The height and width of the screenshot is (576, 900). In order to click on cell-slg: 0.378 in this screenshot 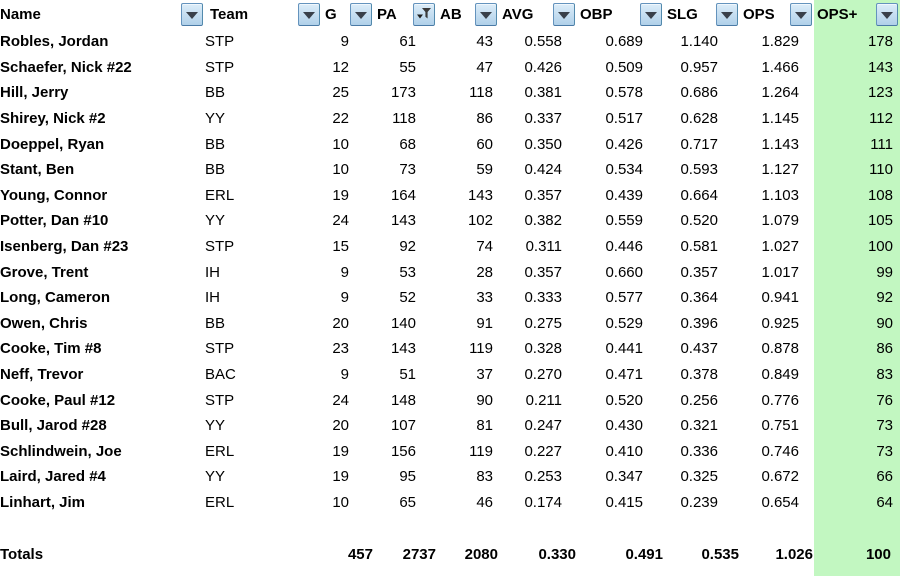, I will do `click(699, 375)`.